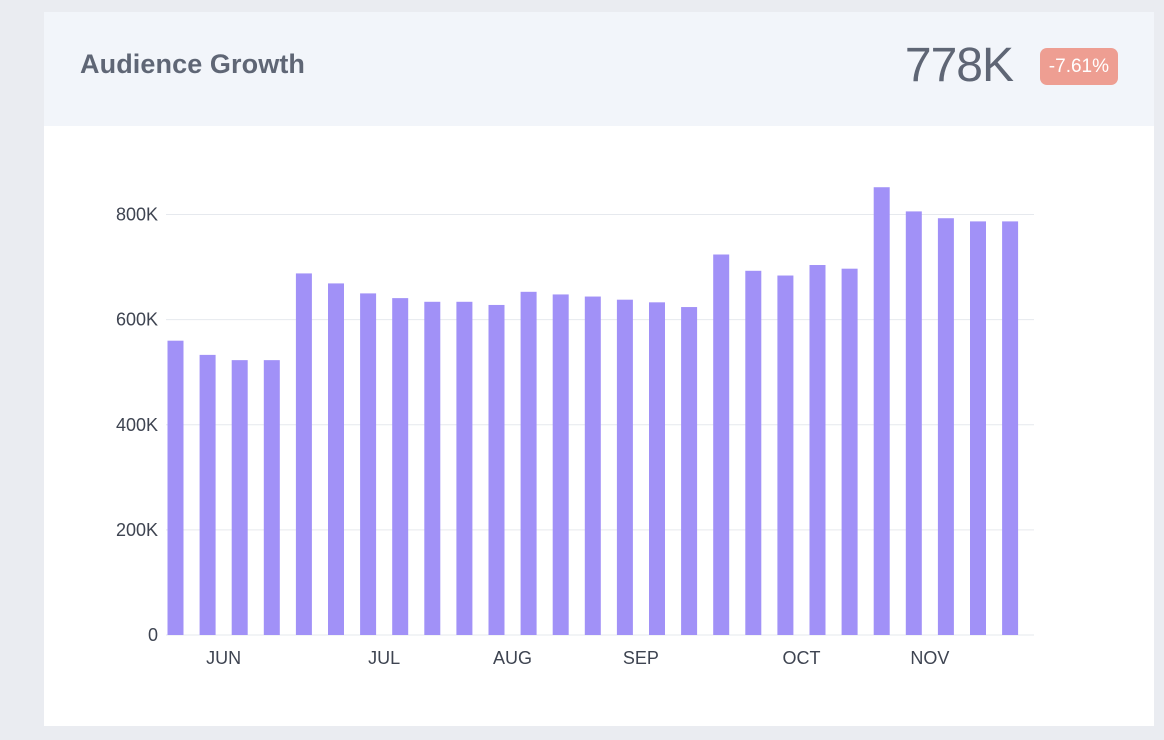 This screenshot has width=1164, height=740. I want to click on x-tick-label: SEP, so click(641, 658).